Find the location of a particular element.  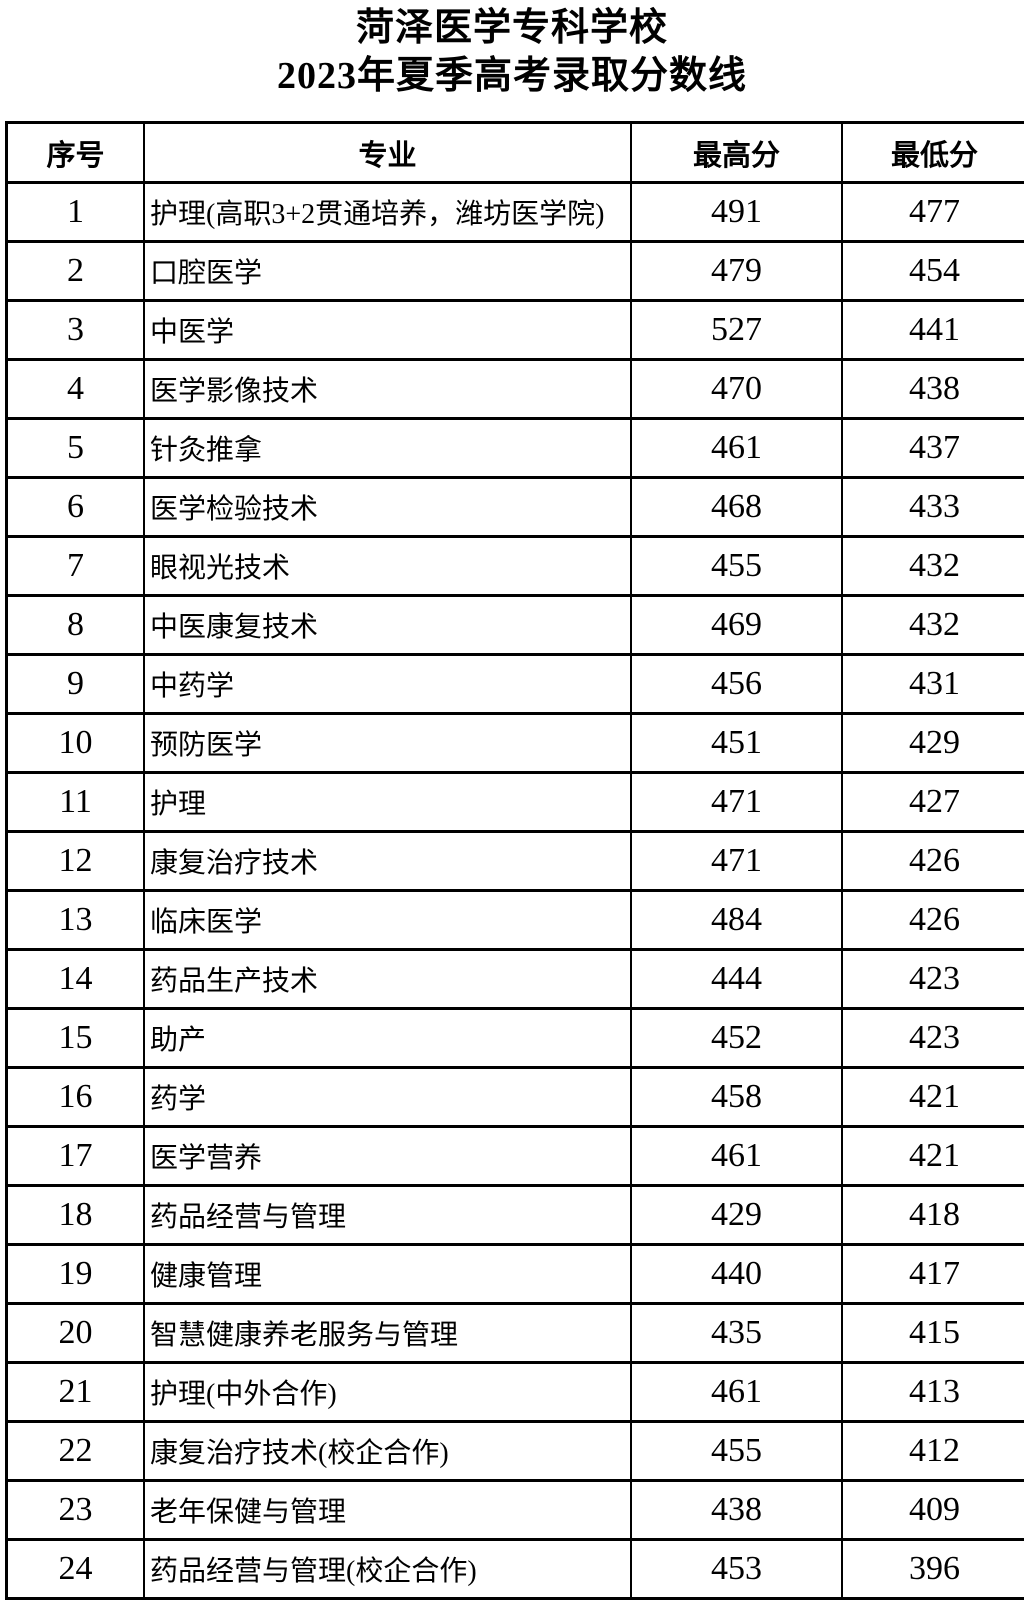

cell-no: 11 is located at coordinates (75, 802).